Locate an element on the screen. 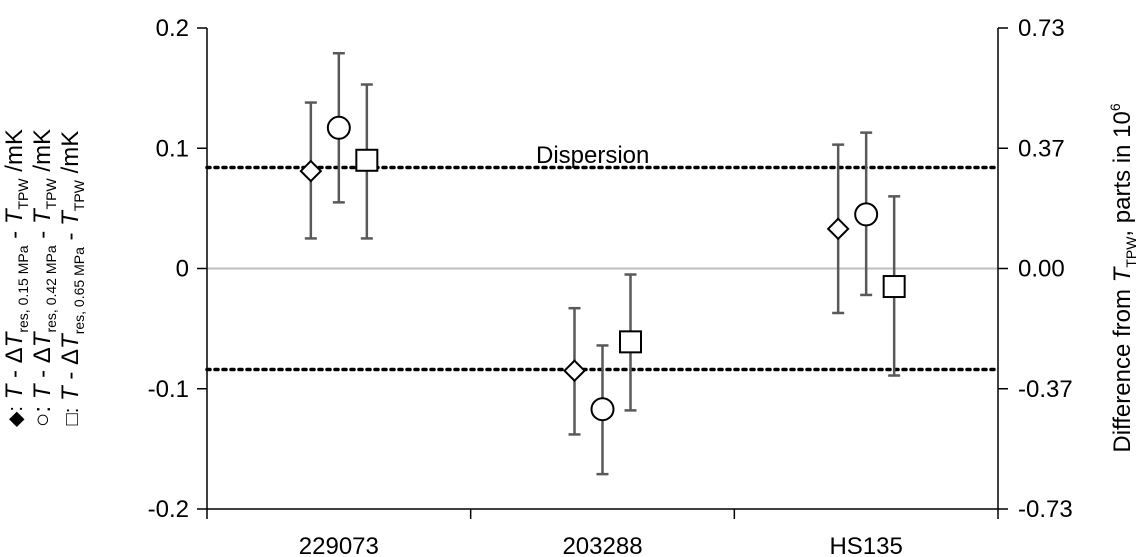 The width and height of the screenshot is (1146, 557). y-label-unit-3: /mK is located at coordinates (70, 155).